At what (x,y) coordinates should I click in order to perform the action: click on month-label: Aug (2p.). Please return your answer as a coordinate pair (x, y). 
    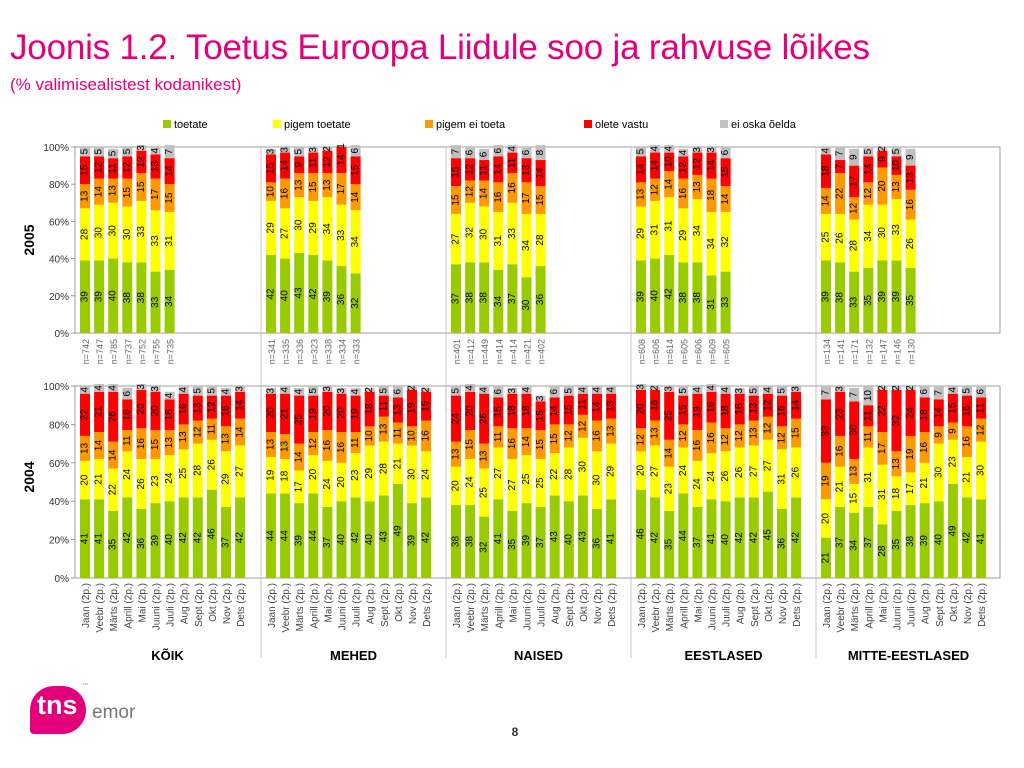
    Looking at the image, I should click on (741, 603).